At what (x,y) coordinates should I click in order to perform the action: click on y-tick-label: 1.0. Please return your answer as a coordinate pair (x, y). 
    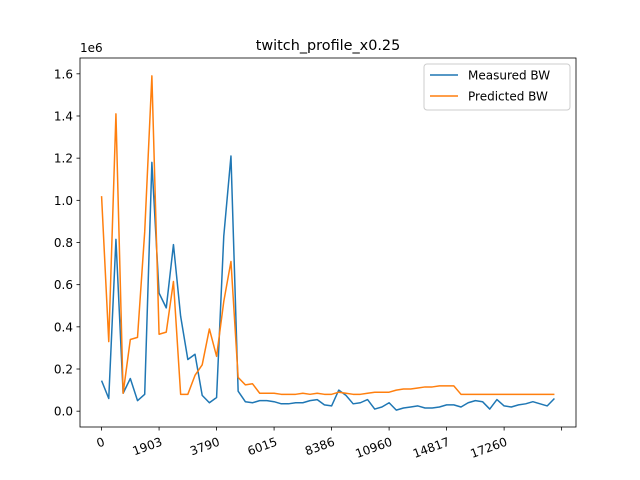
    Looking at the image, I should click on (63, 201).